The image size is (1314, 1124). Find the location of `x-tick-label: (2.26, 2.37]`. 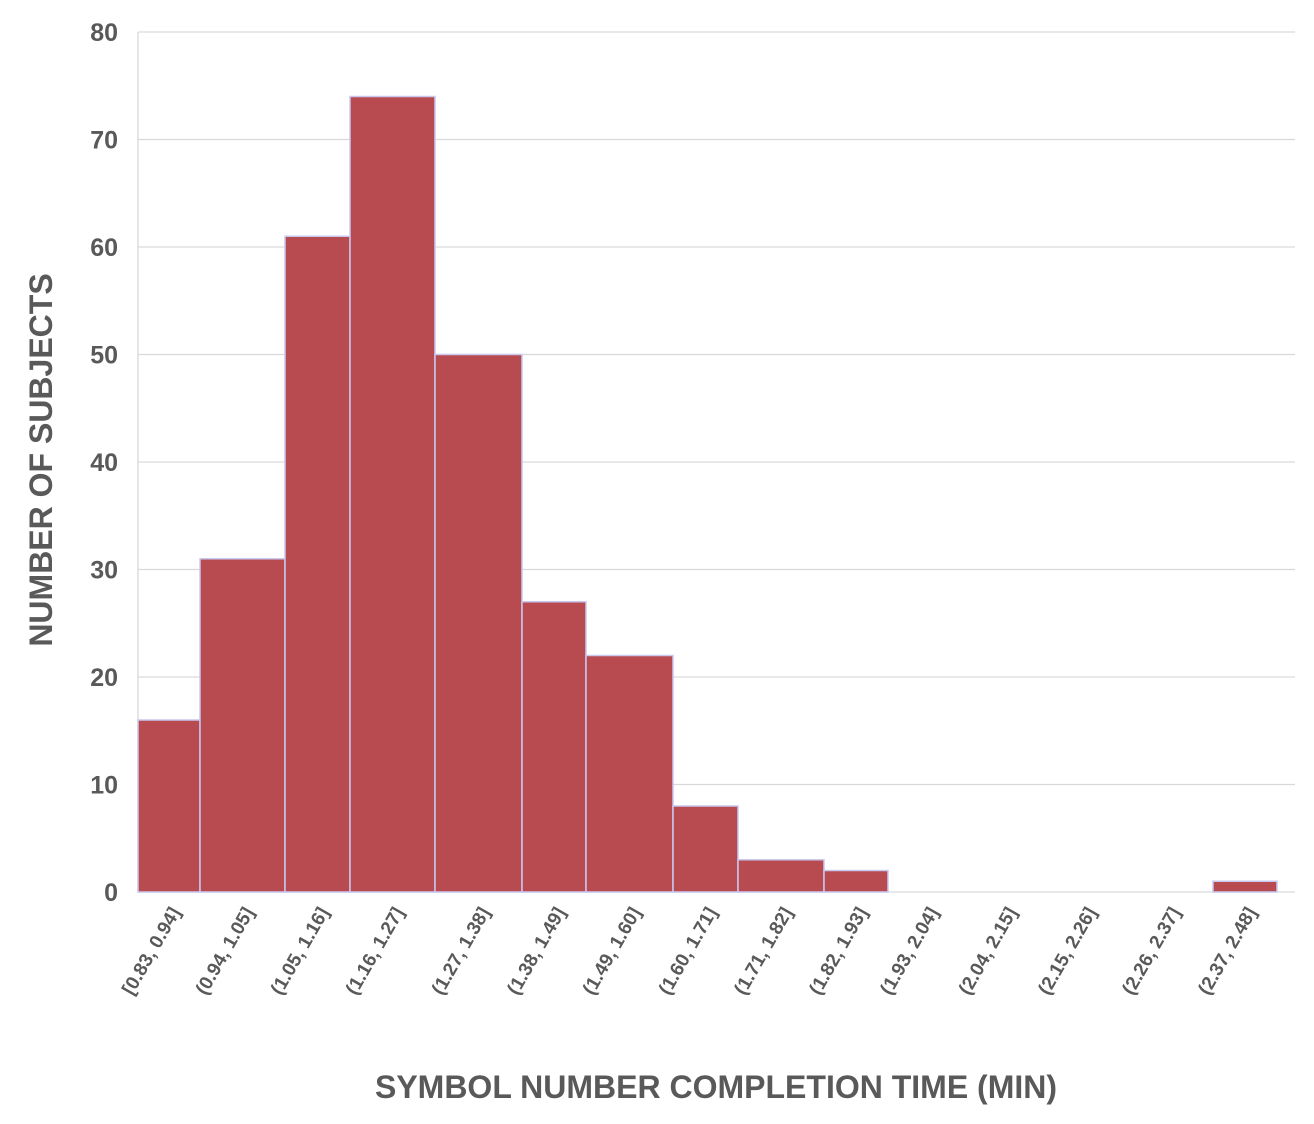

x-tick-label: (2.26, 2.37] is located at coordinates (1152, 951).